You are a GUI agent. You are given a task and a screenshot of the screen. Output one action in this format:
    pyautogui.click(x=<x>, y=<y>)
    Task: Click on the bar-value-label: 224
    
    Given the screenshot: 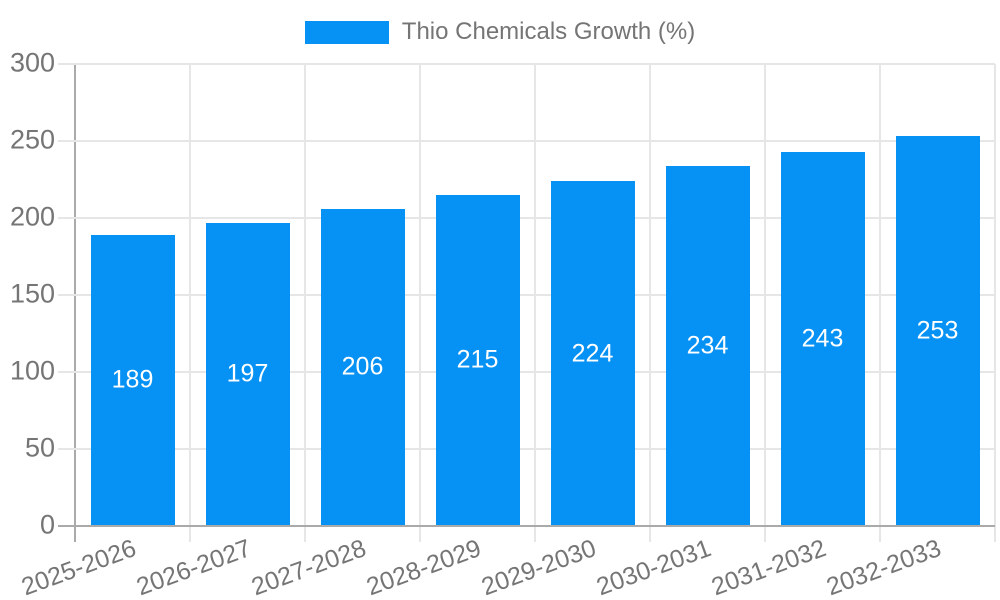 What is the action you would take?
    pyautogui.click(x=592, y=353)
    